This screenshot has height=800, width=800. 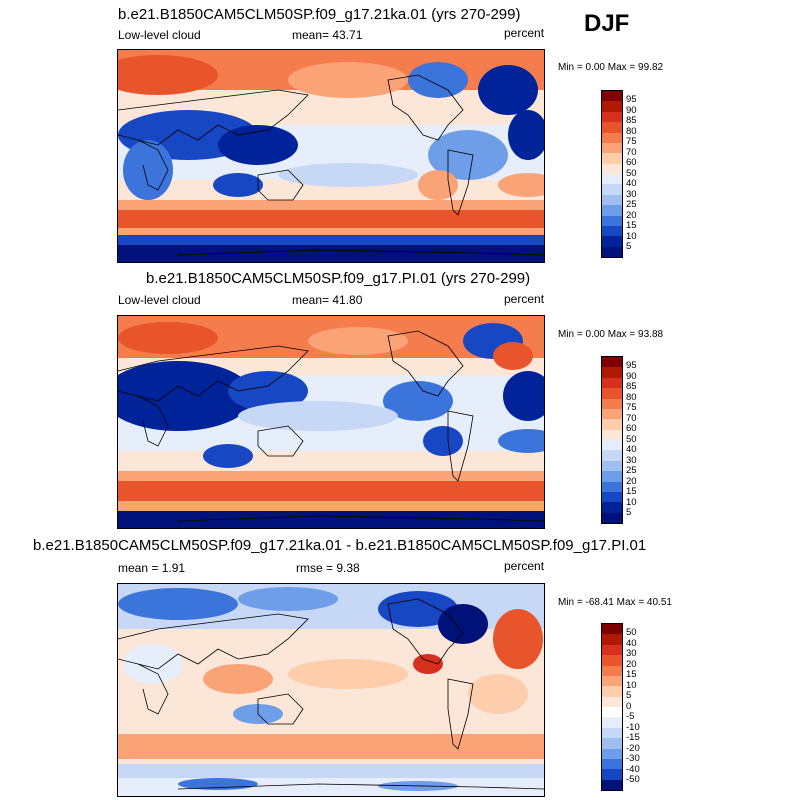 I want to click on panel1-units-label: percent, so click(x=524, y=33).